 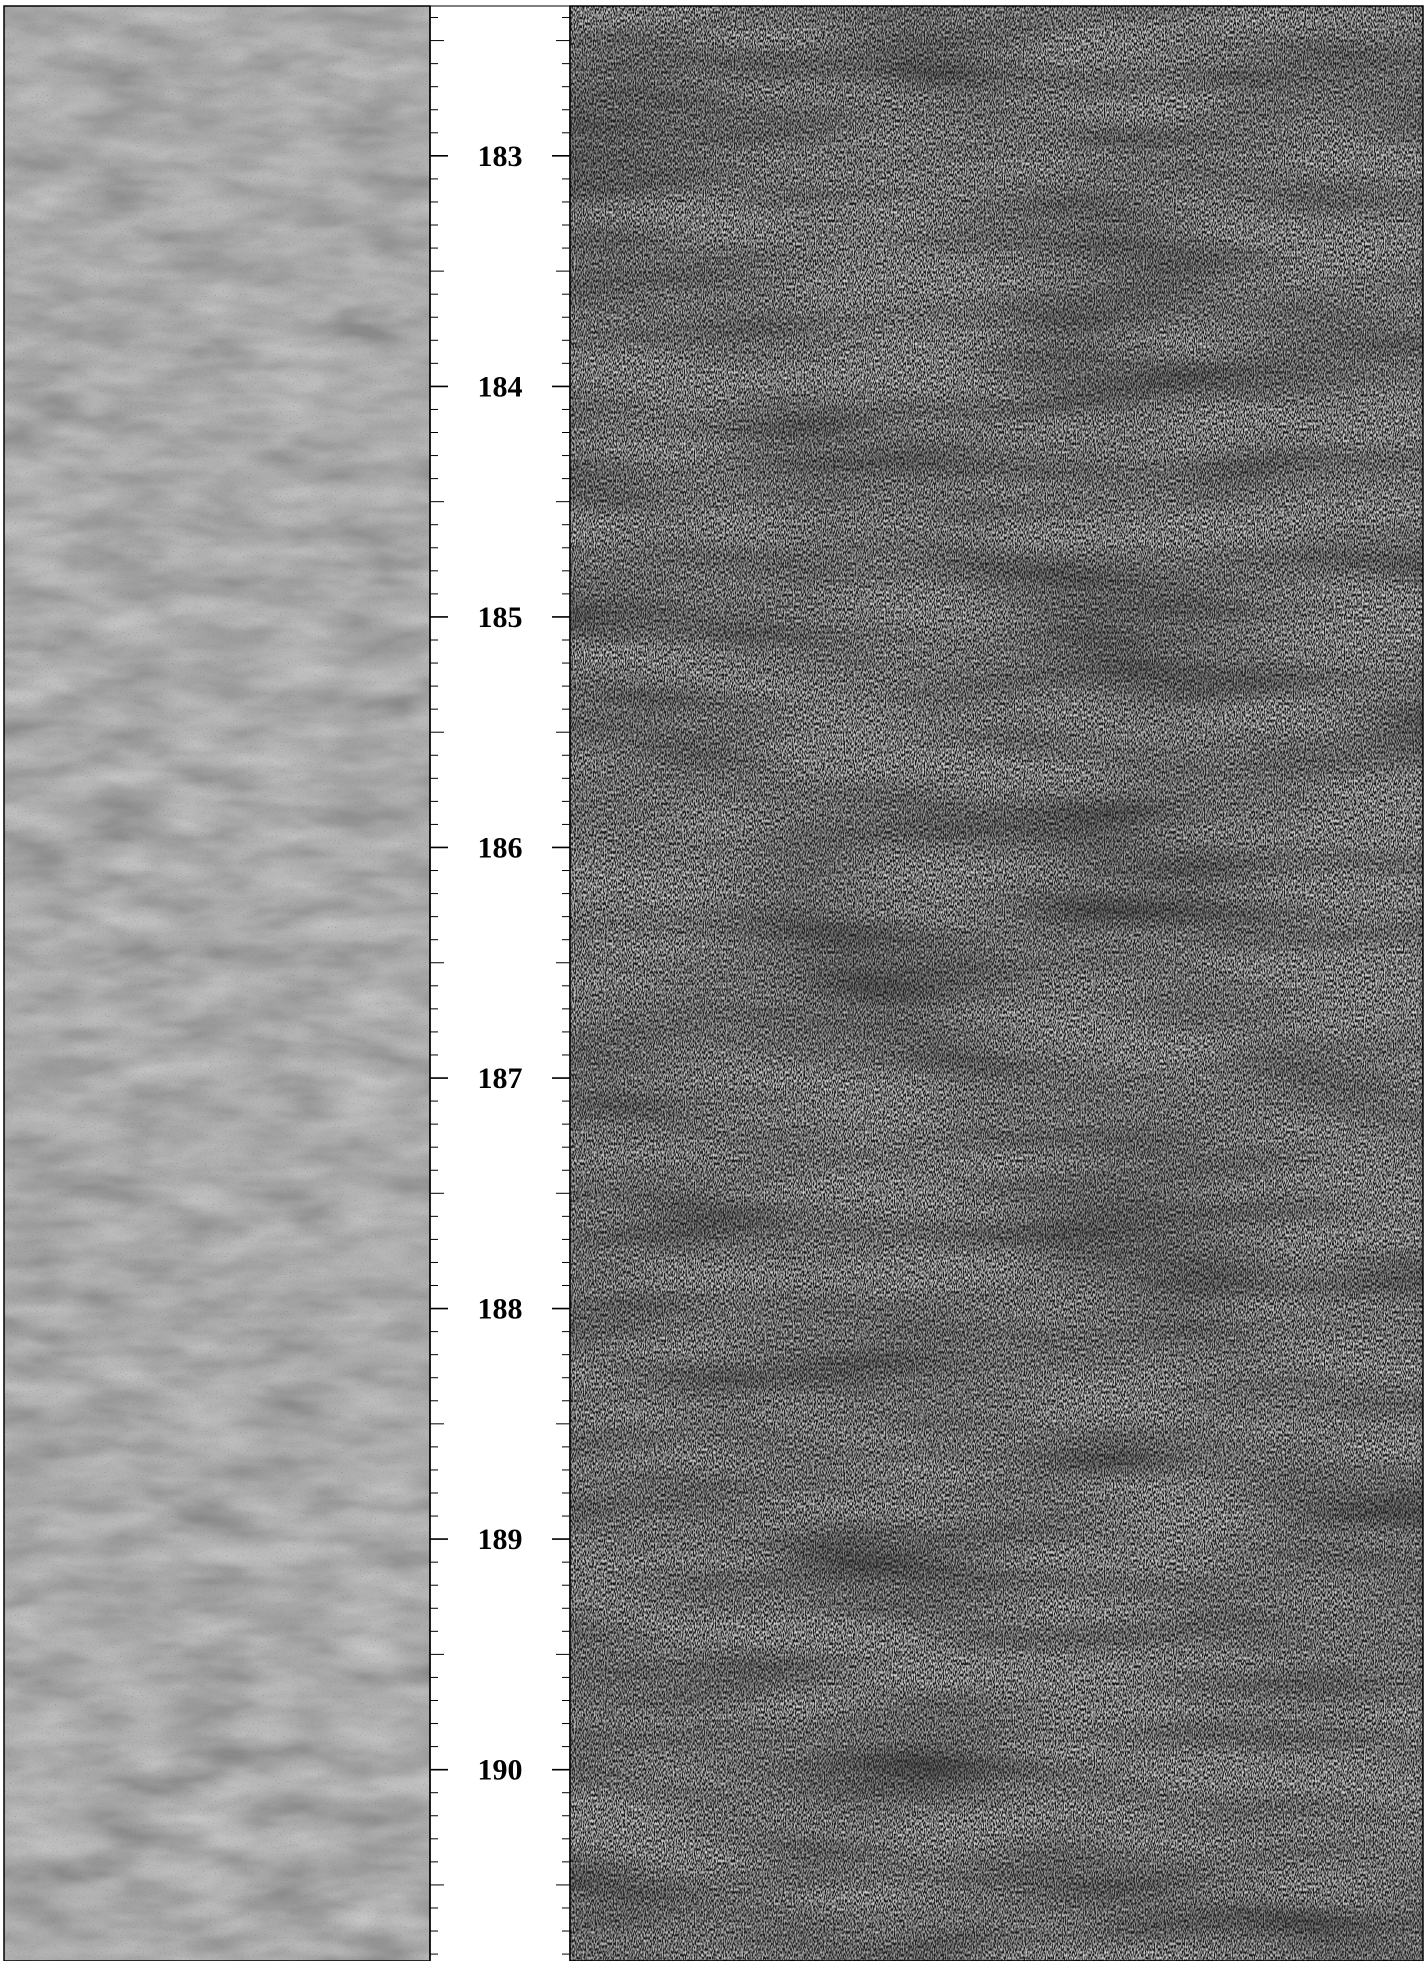 What do you see at coordinates (500, 1309) in the screenshot?
I see `depth-label: 188` at bounding box center [500, 1309].